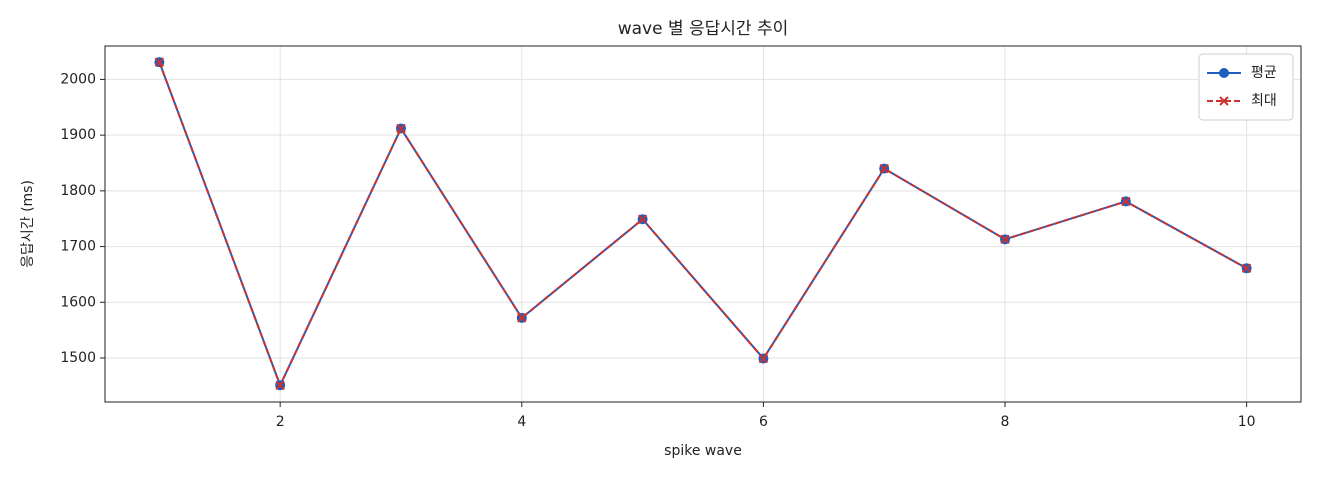 The image size is (1320, 480). What do you see at coordinates (78, 191) in the screenshot?
I see `y-tick-label: 1800` at bounding box center [78, 191].